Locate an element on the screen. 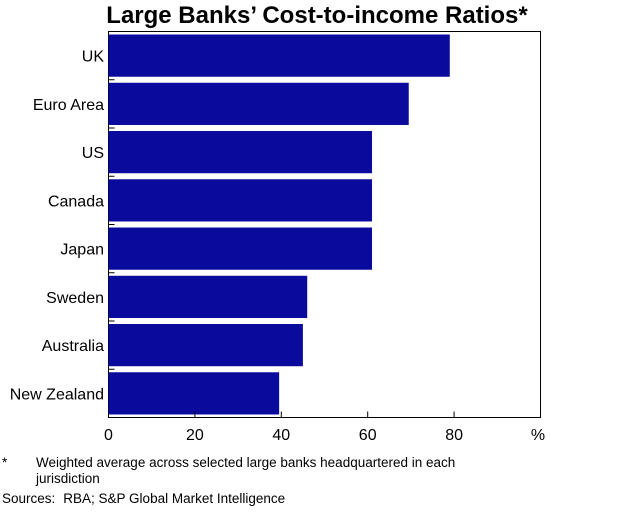  x-tick-label: 60 is located at coordinates (368, 435).